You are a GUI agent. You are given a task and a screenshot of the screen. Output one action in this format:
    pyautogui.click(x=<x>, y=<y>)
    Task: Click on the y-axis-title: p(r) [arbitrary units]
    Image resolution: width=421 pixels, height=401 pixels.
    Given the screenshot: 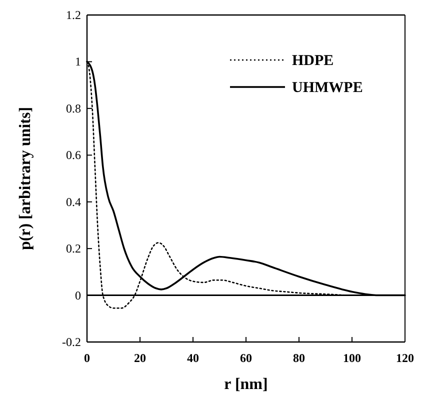 What is the action you would take?
    pyautogui.click(x=25, y=178)
    